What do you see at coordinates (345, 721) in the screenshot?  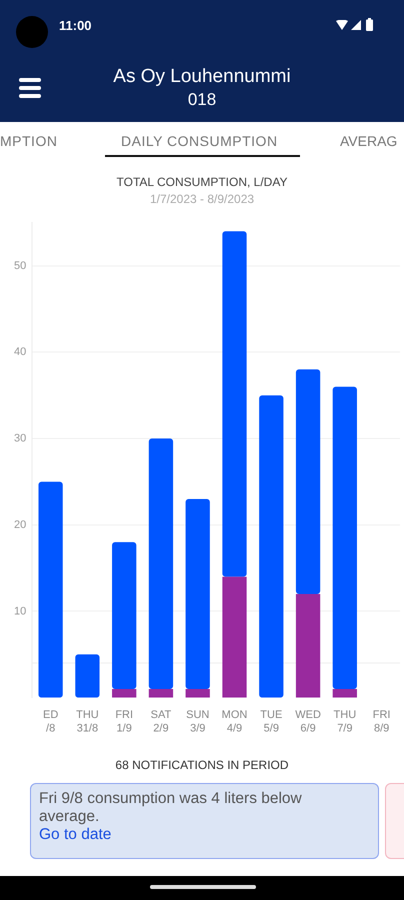 I see `x-tick-label: THU 7/9` at bounding box center [345, 721].